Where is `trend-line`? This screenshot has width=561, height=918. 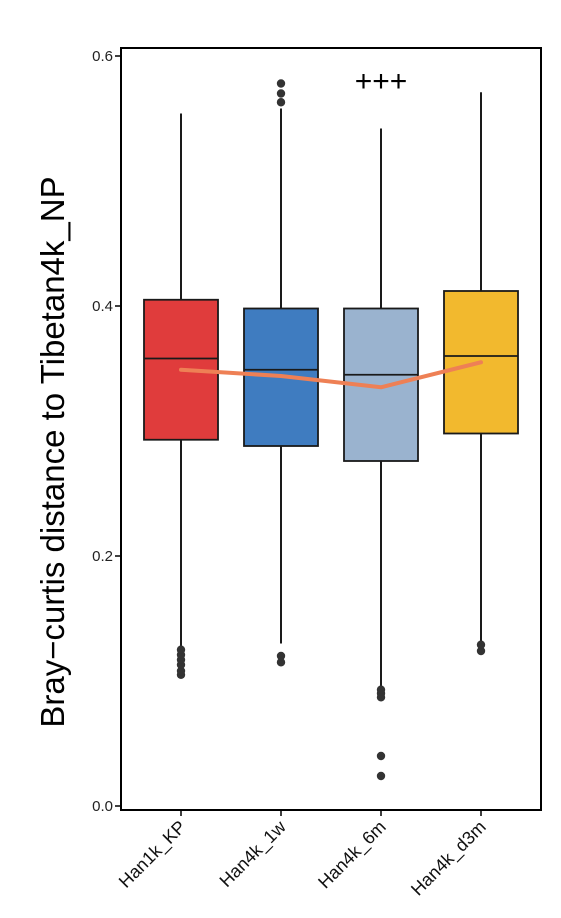 trend-line is located at coordinates (331, 375).